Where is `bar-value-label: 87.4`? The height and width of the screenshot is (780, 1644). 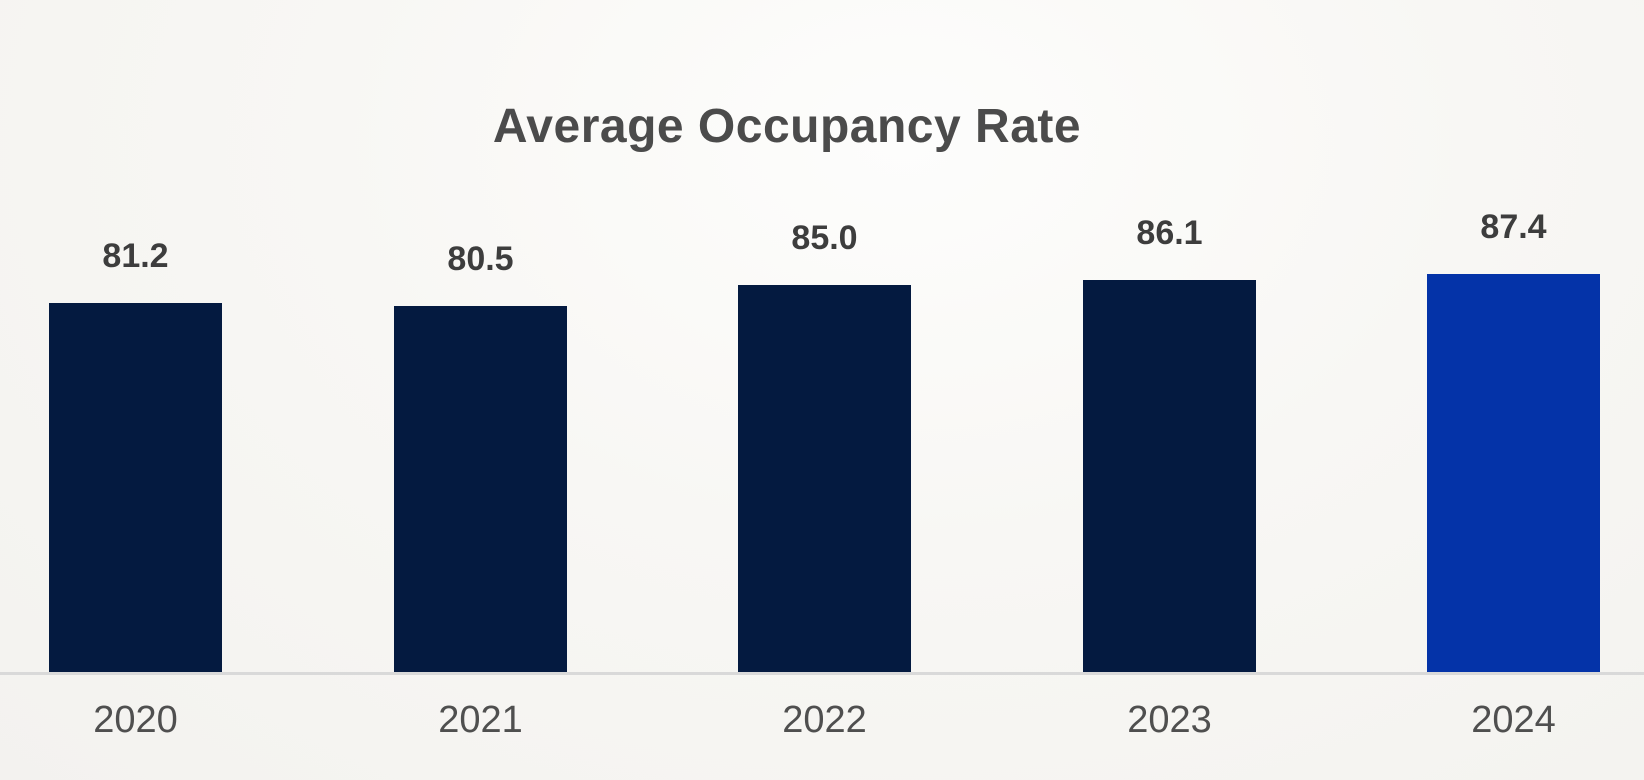
bar-value-label: 87.4 is located at coordinates (1513, 227).